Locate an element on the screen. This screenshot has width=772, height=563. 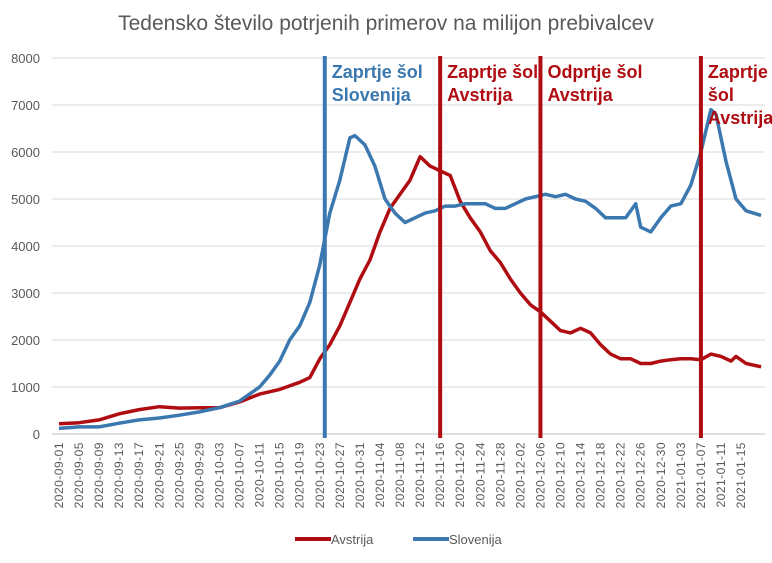
y-tick-label: 3000 is located at coordinates (25, 293).